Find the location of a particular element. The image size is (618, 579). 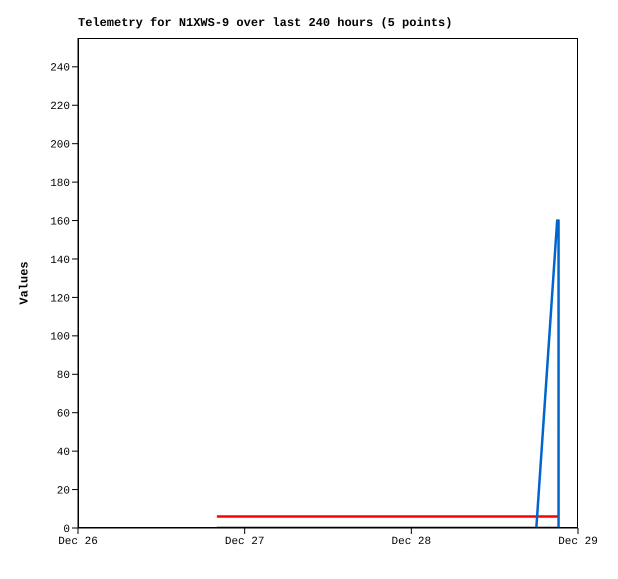

y-tick-label: 160 is located at coordinates (60, 222).